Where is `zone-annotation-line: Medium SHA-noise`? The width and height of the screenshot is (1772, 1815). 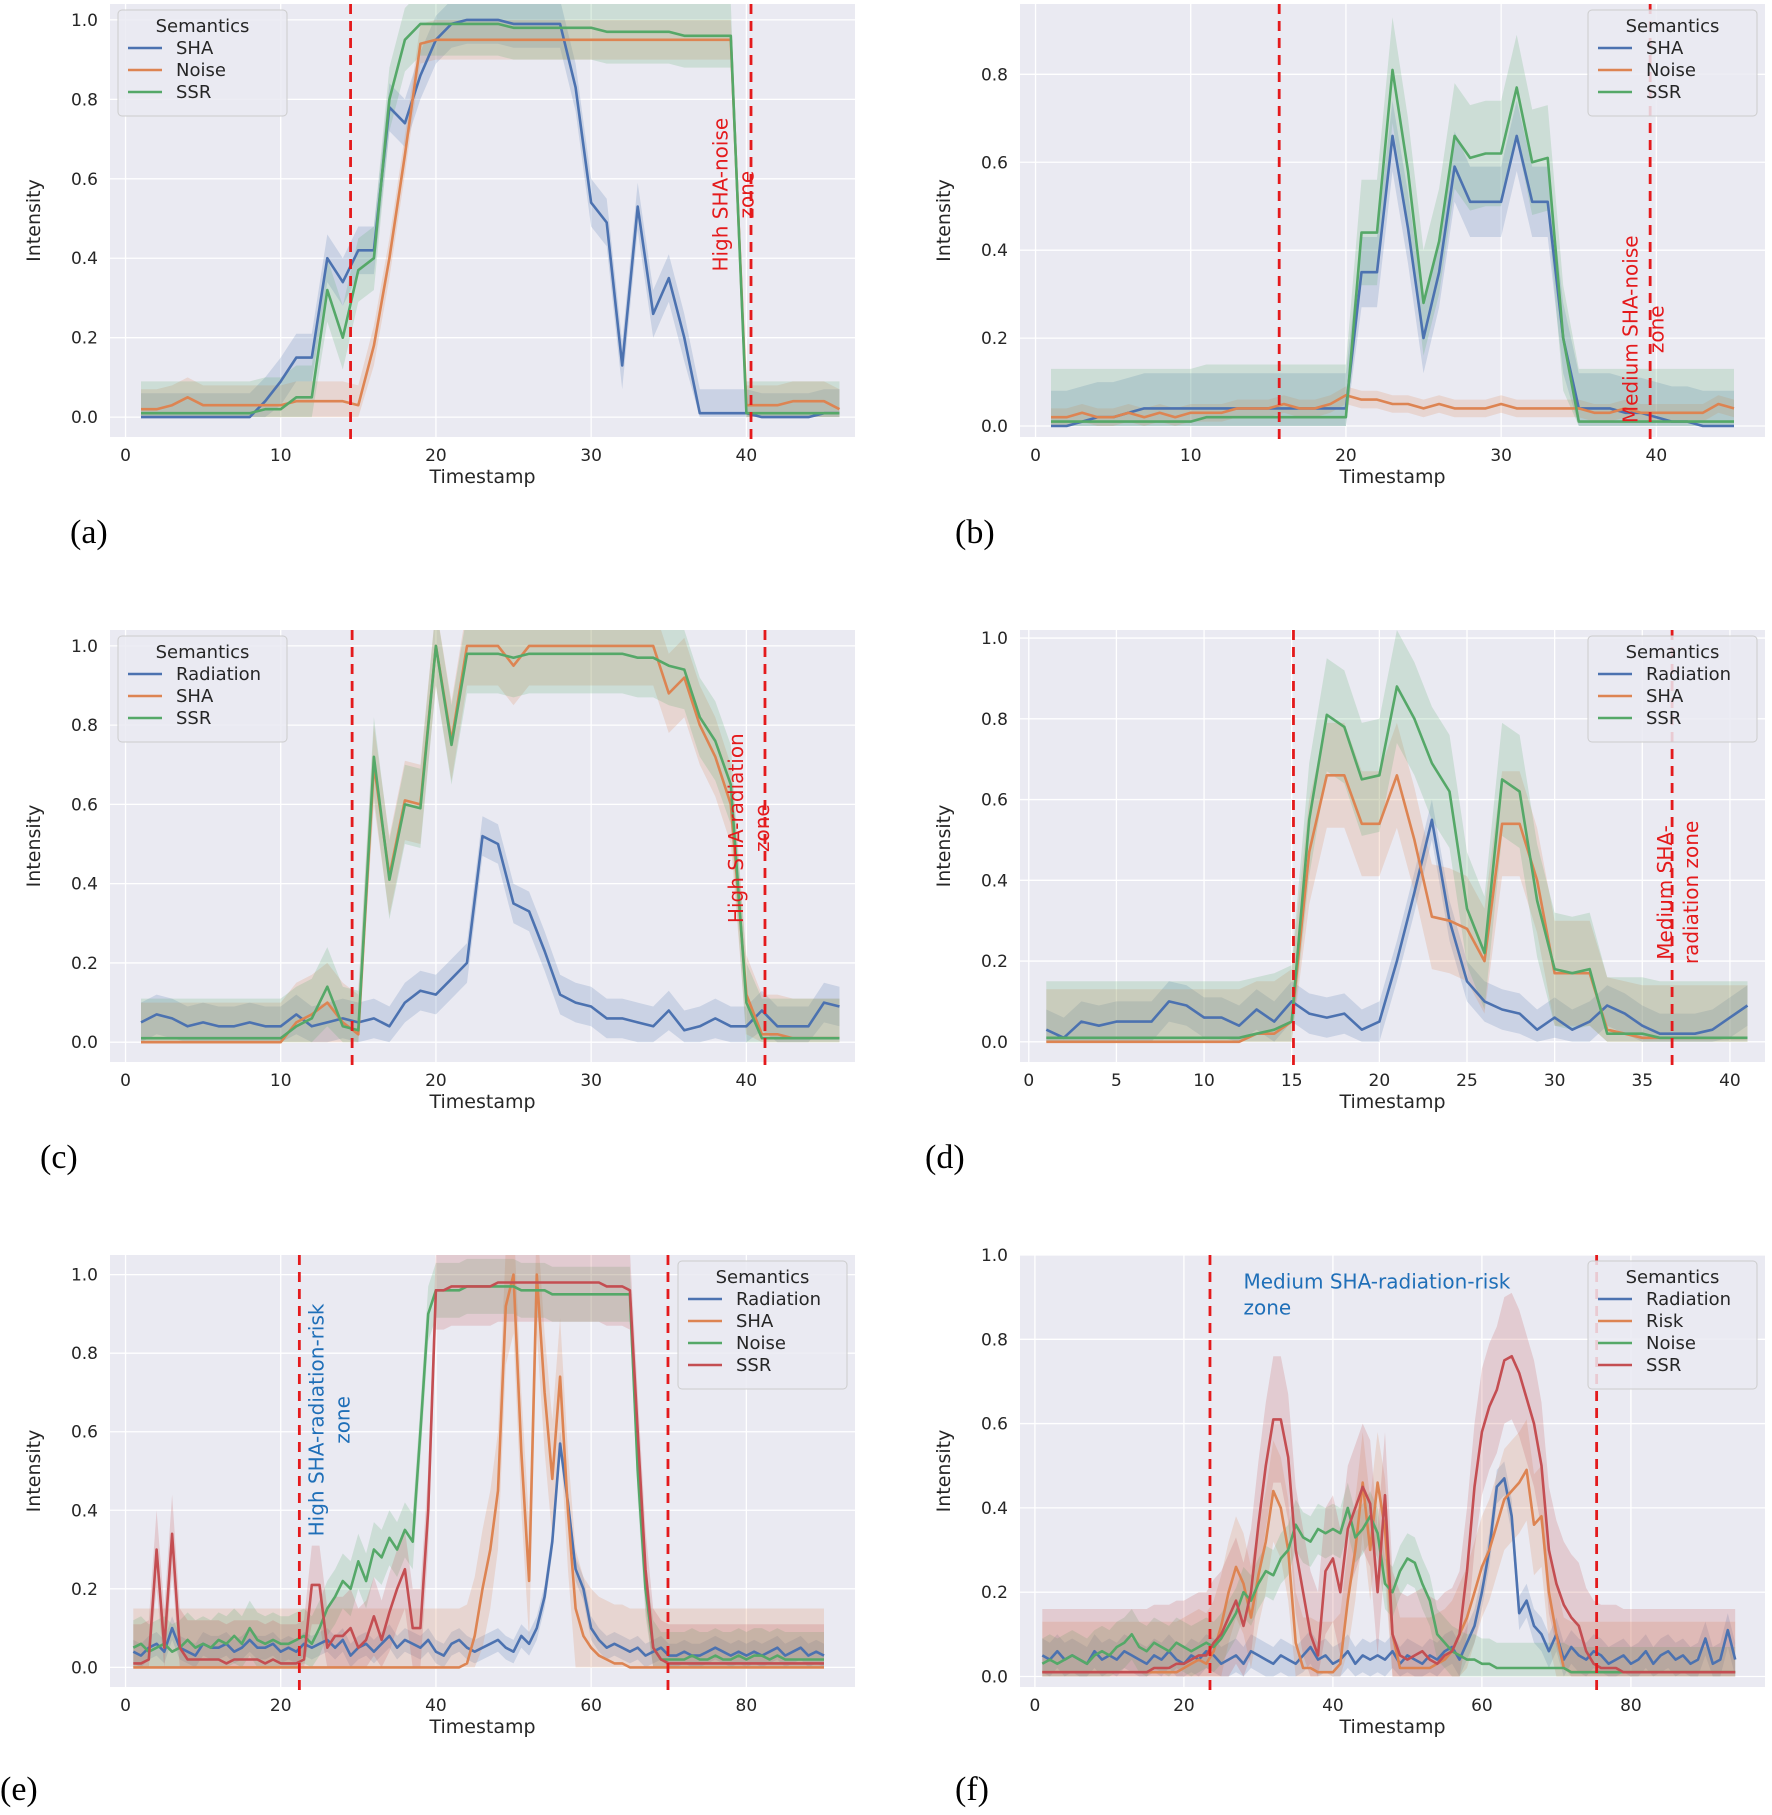
zone-annotation-line: Medium SHA-noise is located at coordinates (1631, 329).